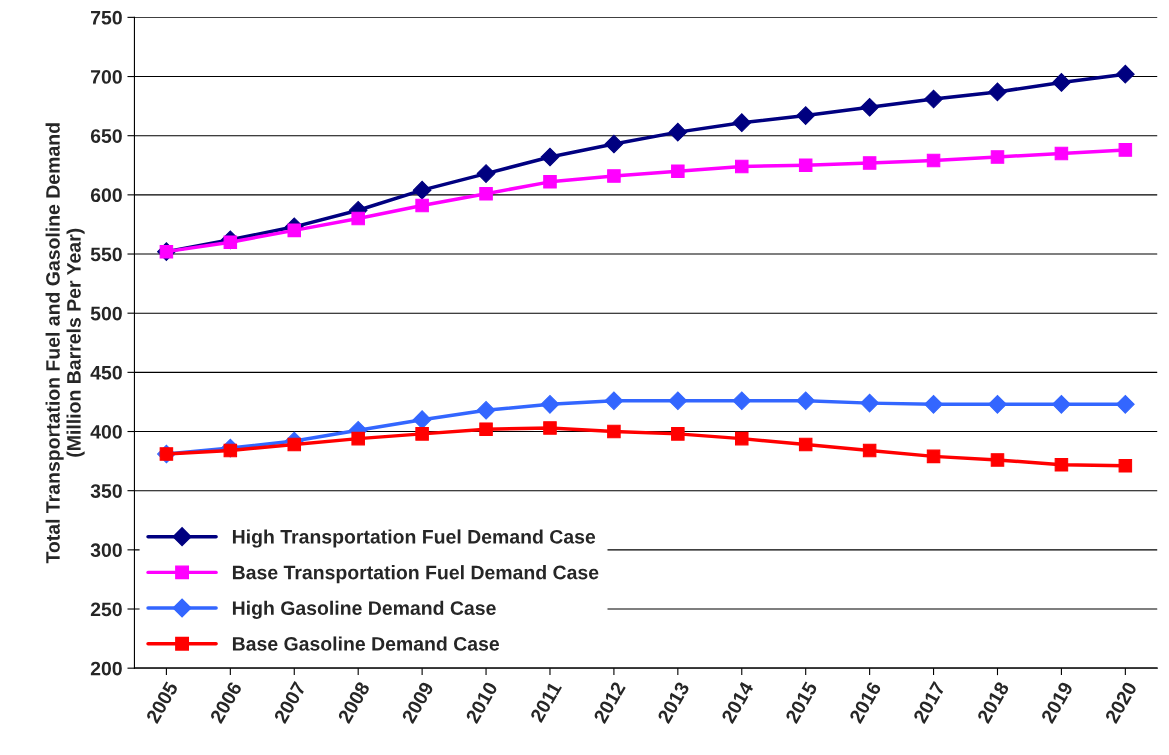 The image size is (1169, 755). I want to click on y-tick-label: 300, so click(106, 550).